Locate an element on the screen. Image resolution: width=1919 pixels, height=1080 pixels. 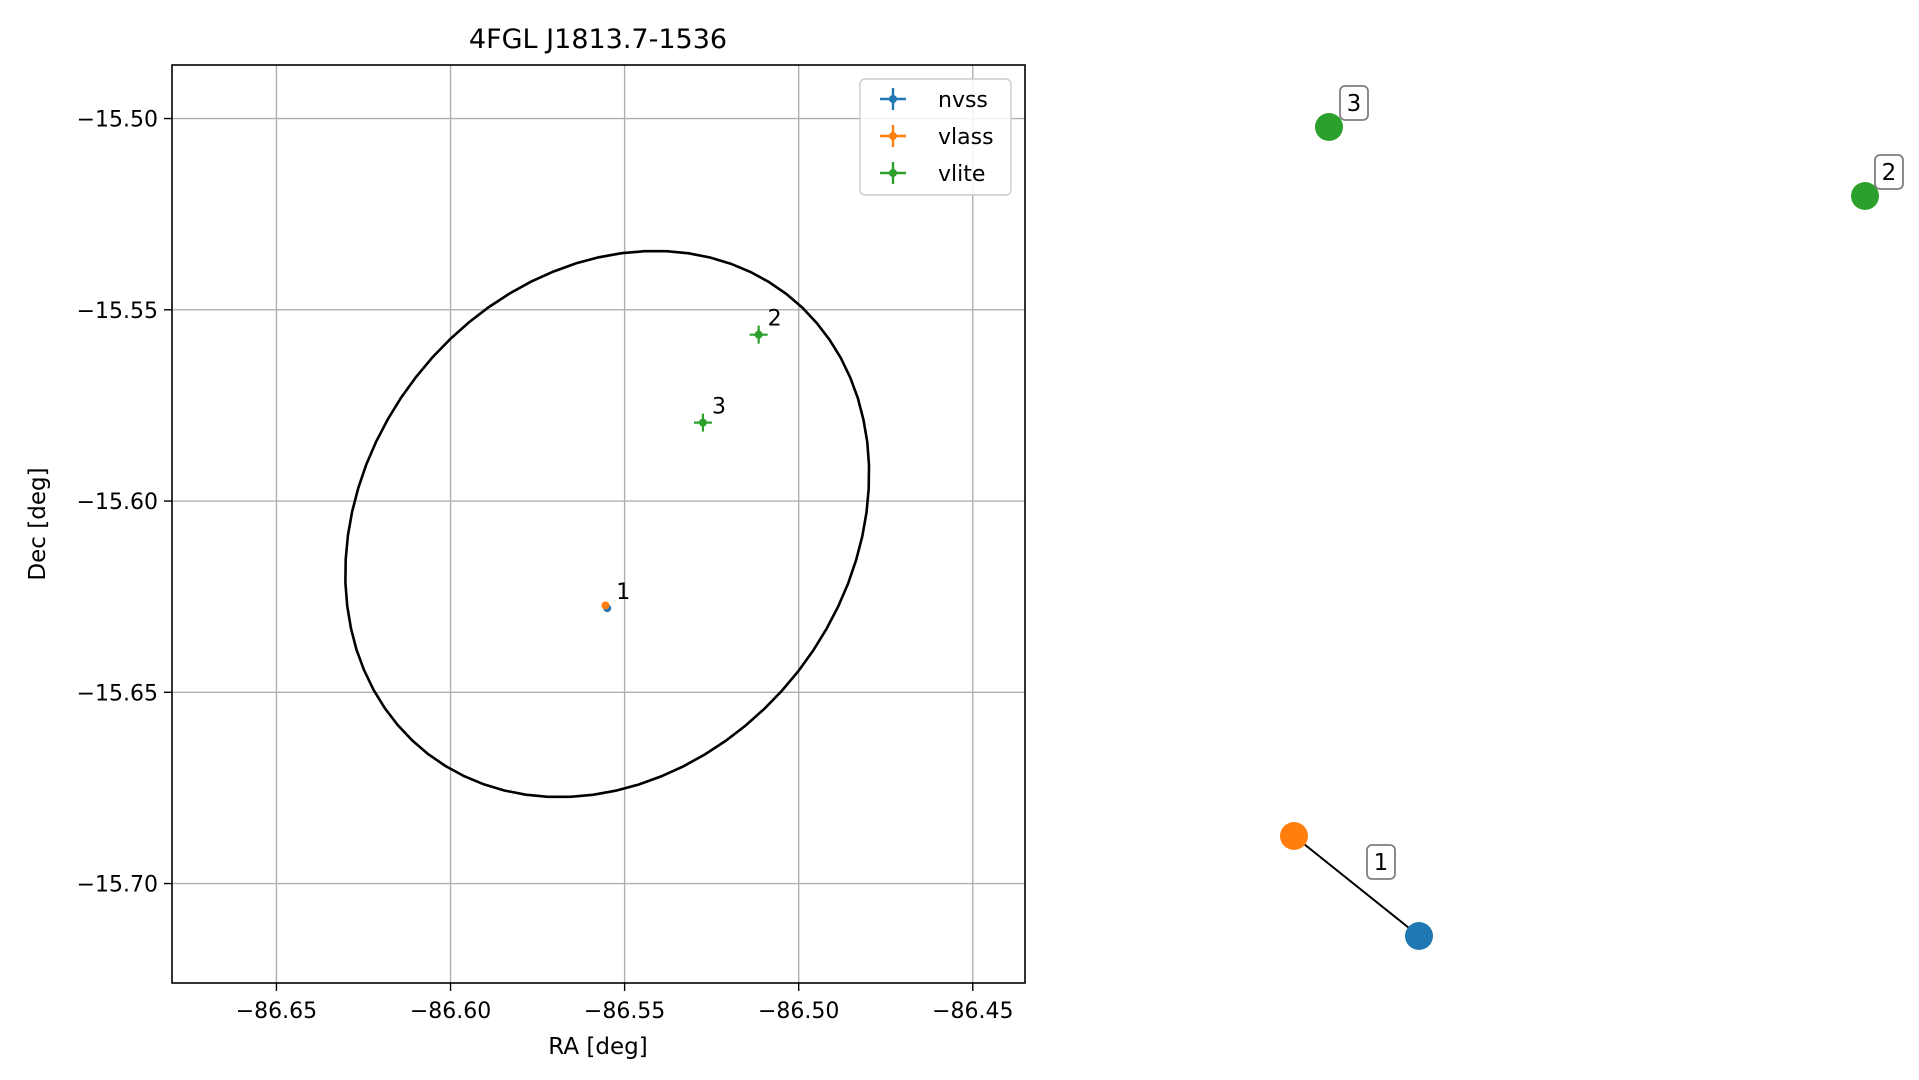
x-tick-label: −86.45 is located at coordinates (972, 1011).